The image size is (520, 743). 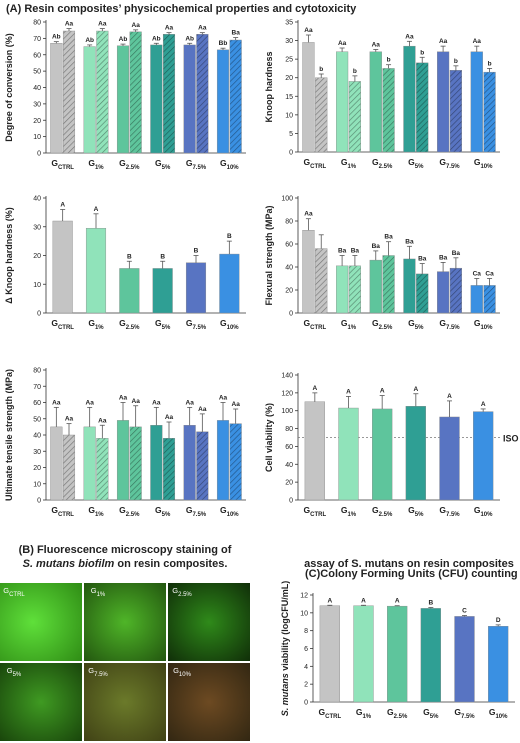 I want to click on y-tick-label: 20, so click(x=289, y=291).